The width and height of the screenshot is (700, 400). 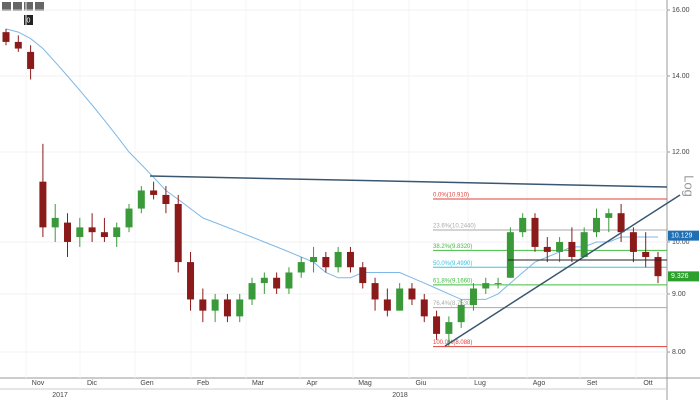 I want to click on fib-label: 50.0%(9.4990), so click(x=452, y=264).